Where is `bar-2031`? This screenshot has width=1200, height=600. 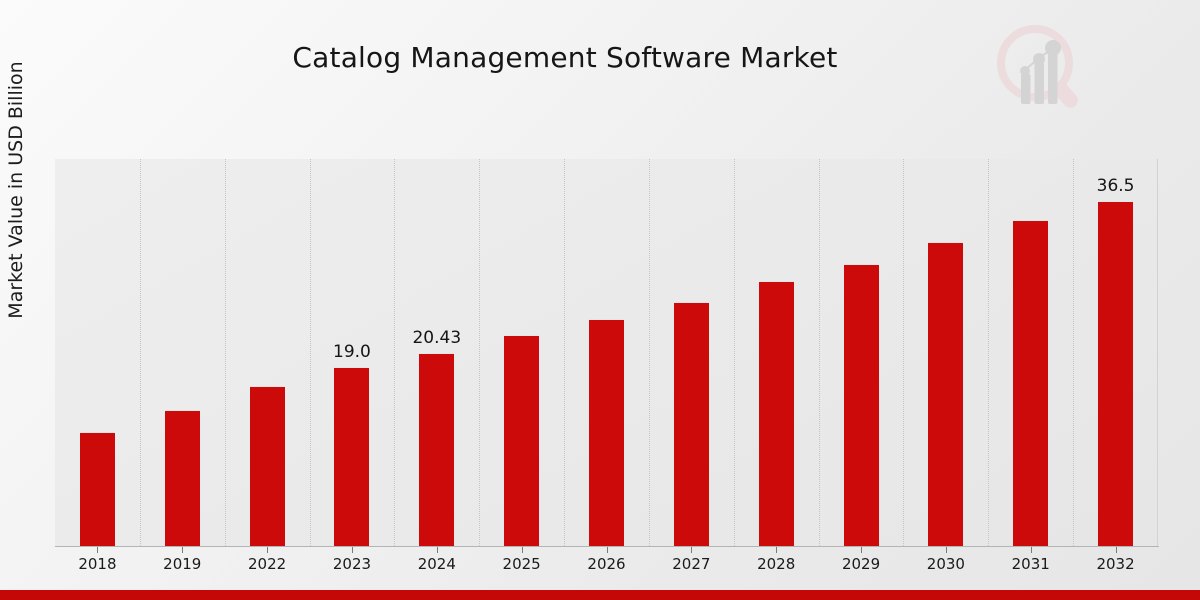 bar-2031 is located at coordinates (1031, 383).